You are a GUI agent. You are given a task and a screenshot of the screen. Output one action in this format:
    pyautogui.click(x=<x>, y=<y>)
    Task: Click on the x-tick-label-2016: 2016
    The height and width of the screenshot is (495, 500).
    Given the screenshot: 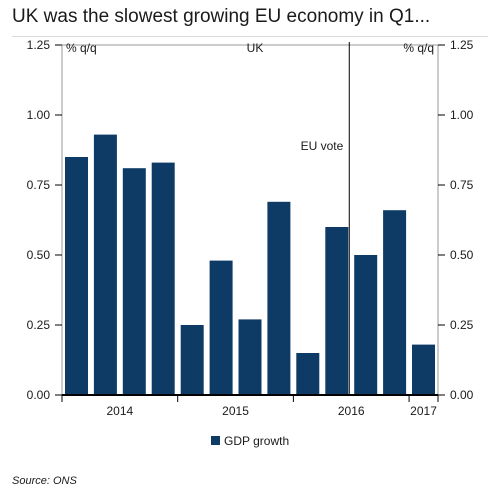 What is the action you would take?
    pyautogui.click(x=351, y=411)
    